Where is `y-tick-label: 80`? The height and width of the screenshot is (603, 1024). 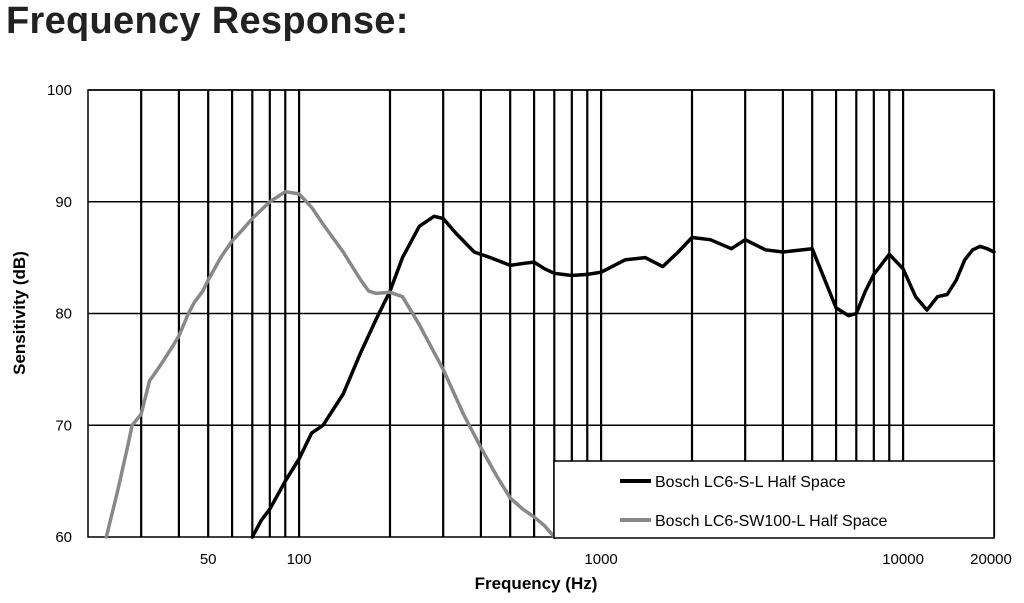
y-tick-label: 80 is located at coordinates (63, 314).